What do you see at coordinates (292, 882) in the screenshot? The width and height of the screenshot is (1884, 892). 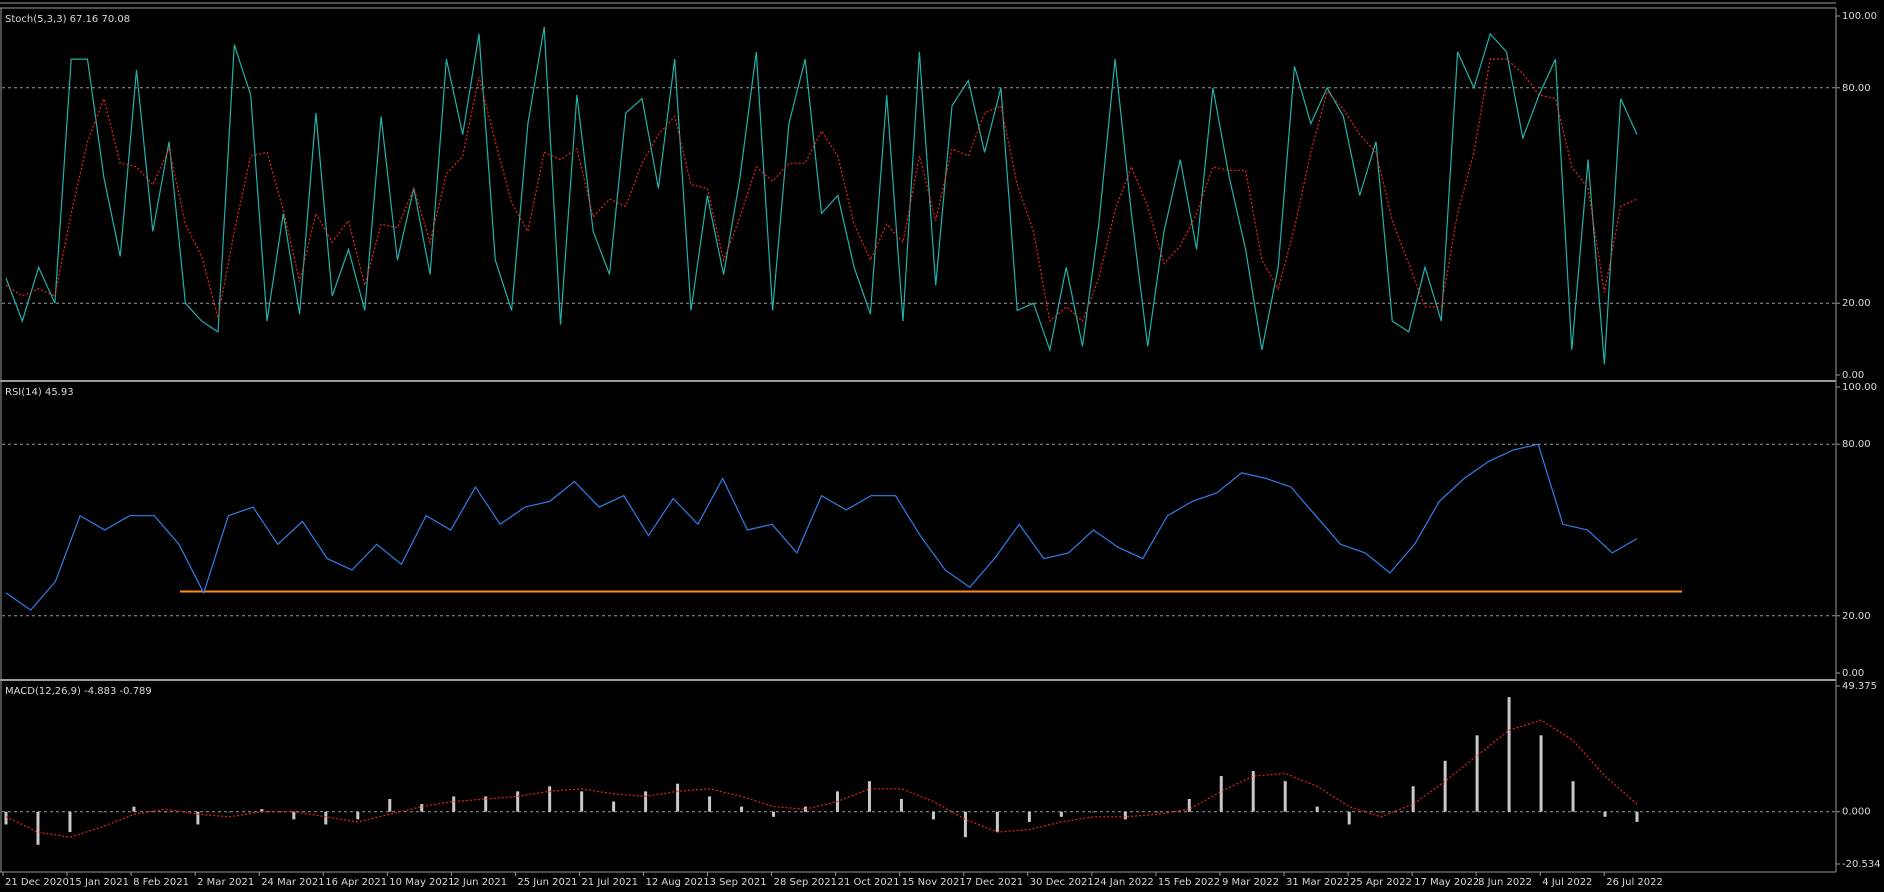 I see `x-tick-label: 24 Mar 2021` at bounding box center [292, 882].